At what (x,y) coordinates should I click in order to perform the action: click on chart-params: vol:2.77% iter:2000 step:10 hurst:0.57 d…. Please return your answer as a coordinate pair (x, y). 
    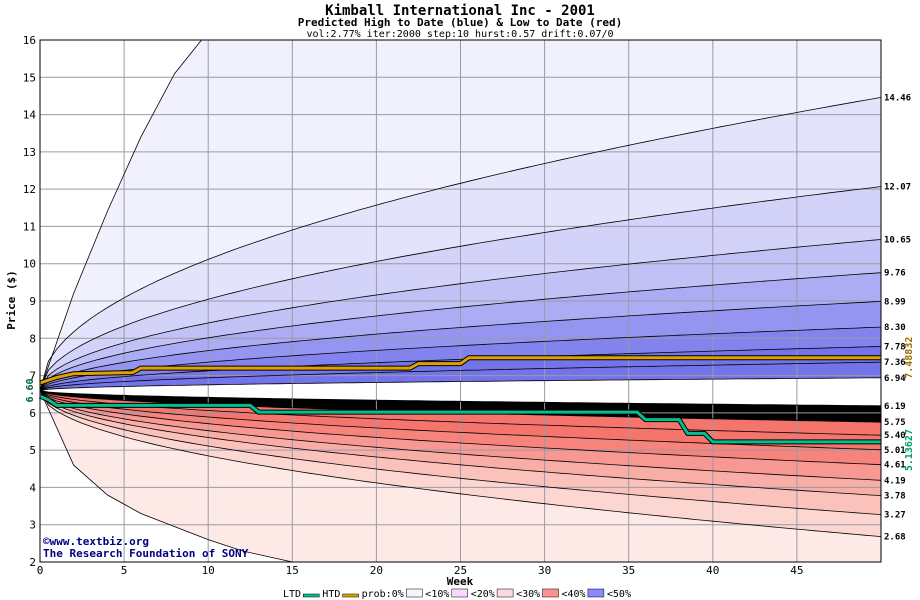
    Looking at the image, I should click on (459, 34).